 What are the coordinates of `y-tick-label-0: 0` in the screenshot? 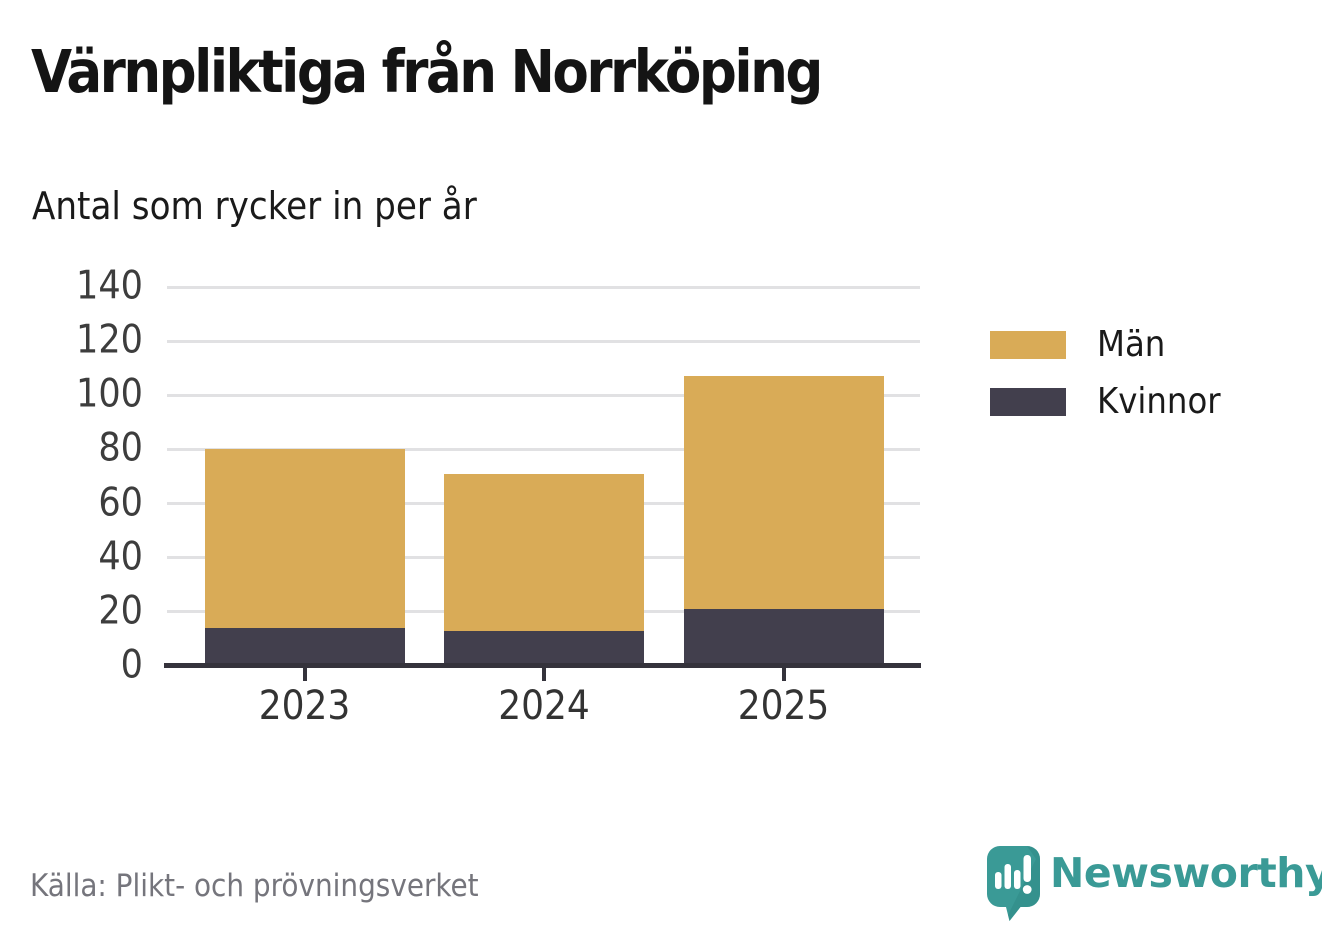 It's located at (131, 665).